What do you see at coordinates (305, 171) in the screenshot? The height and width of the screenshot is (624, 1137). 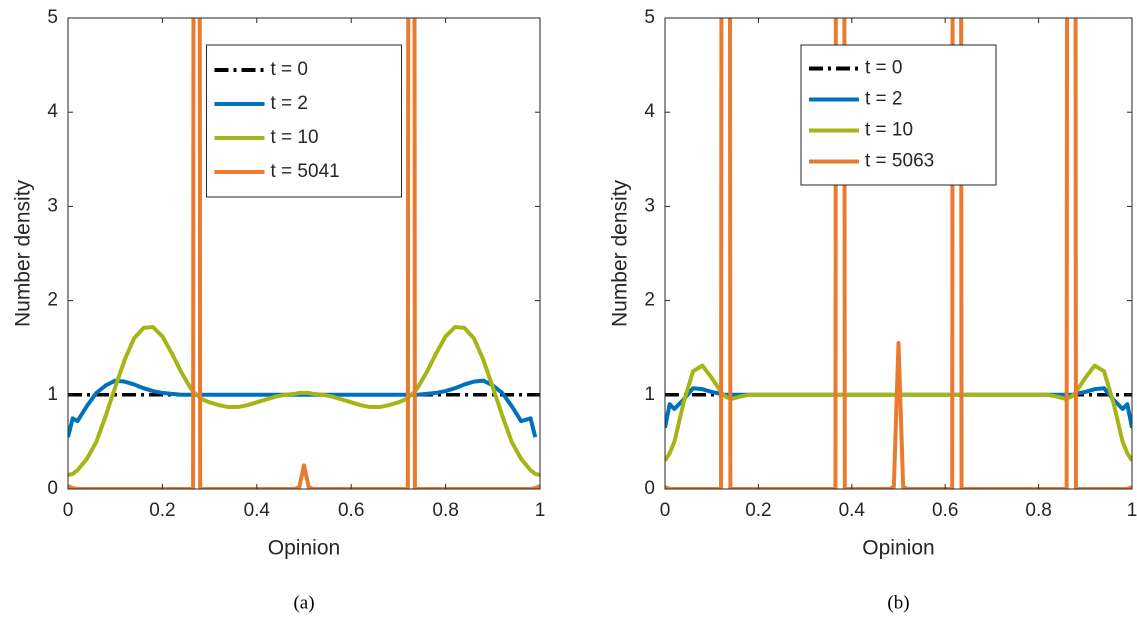 I see `legend-label: t = 5041` at bounding box center [305, 171].